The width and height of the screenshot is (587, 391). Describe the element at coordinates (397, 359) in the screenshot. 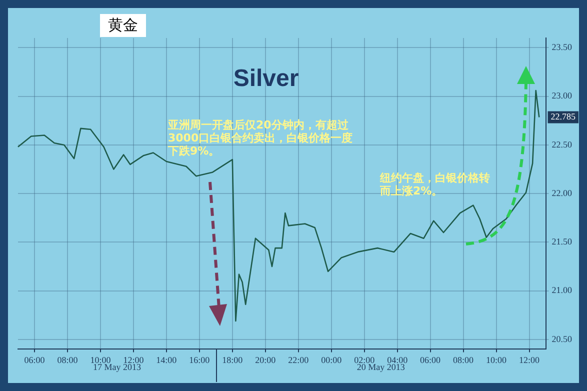

I see `x-tick-label: 04:00` at that location.